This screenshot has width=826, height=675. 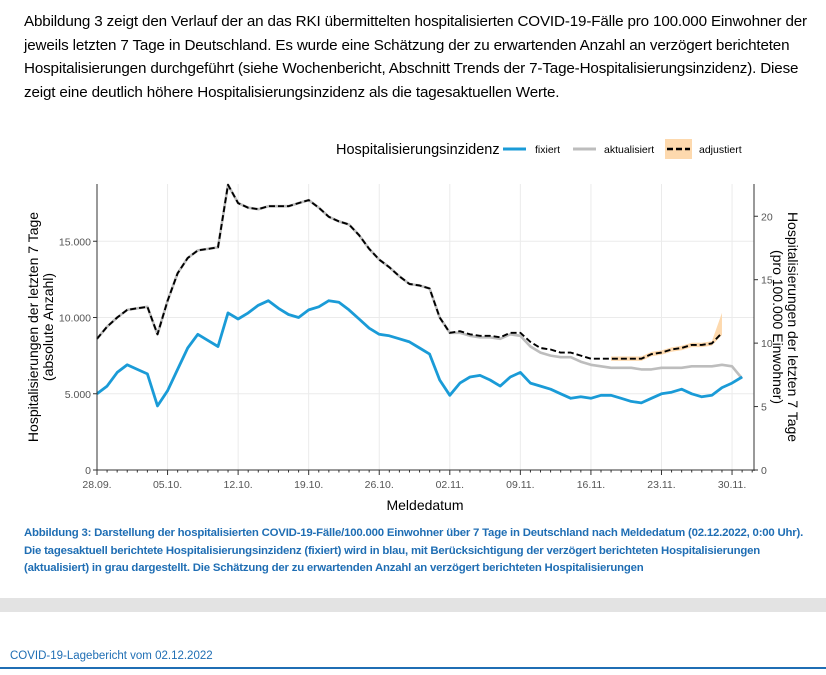 I want to click on adjustiert-band, so click(x=666, y=336).